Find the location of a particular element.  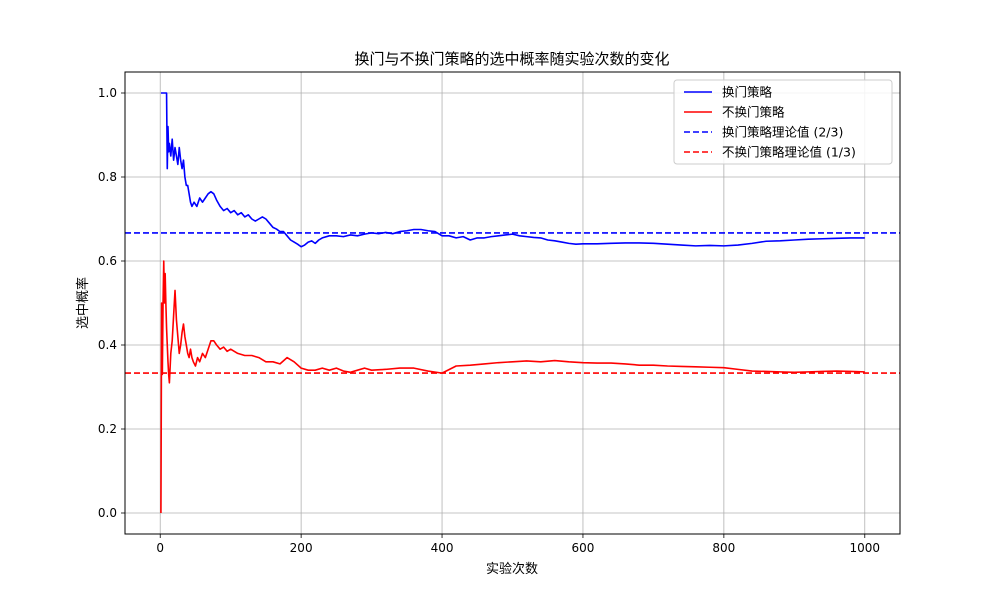

y-tick-label: 1.0 is located at coordinates (107, 93).